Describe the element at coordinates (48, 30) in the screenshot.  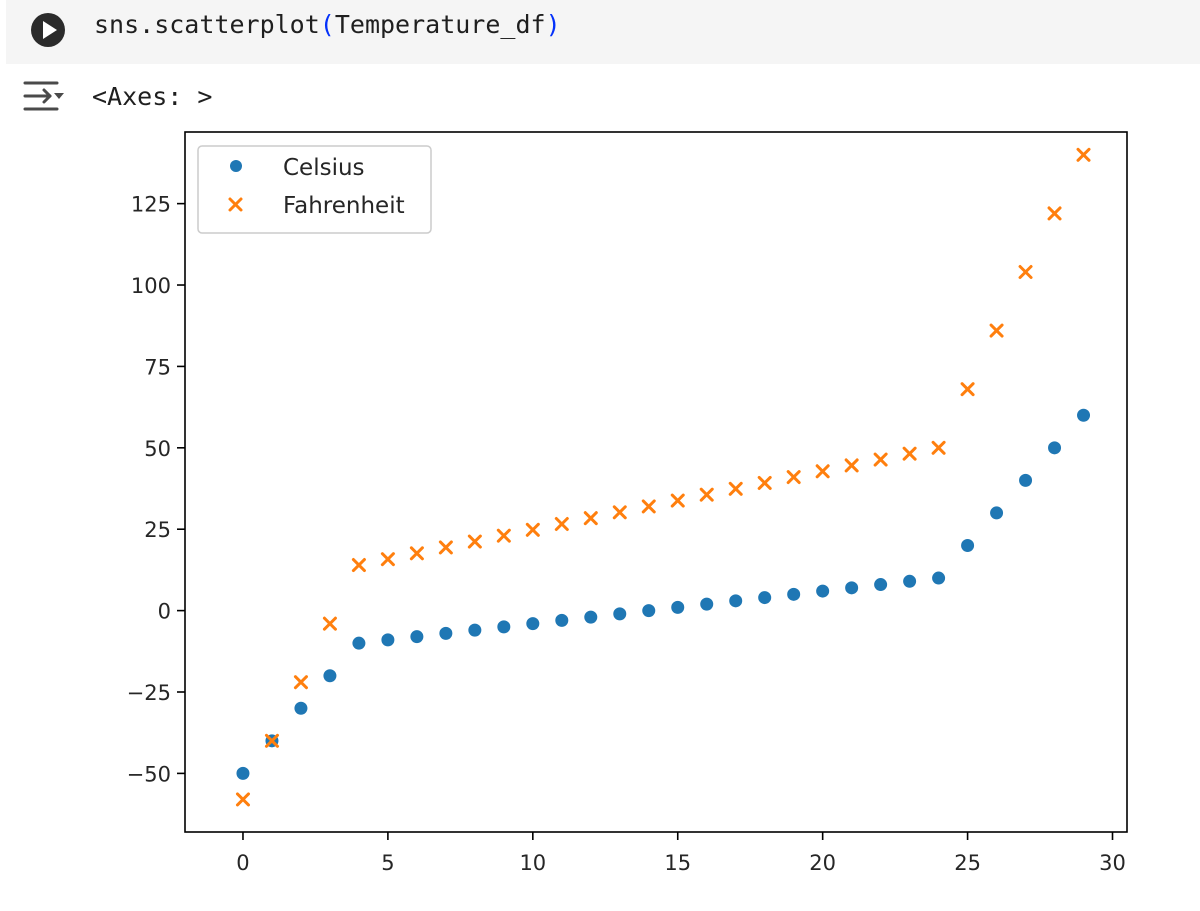
I see `play-circle-icon` at that location.